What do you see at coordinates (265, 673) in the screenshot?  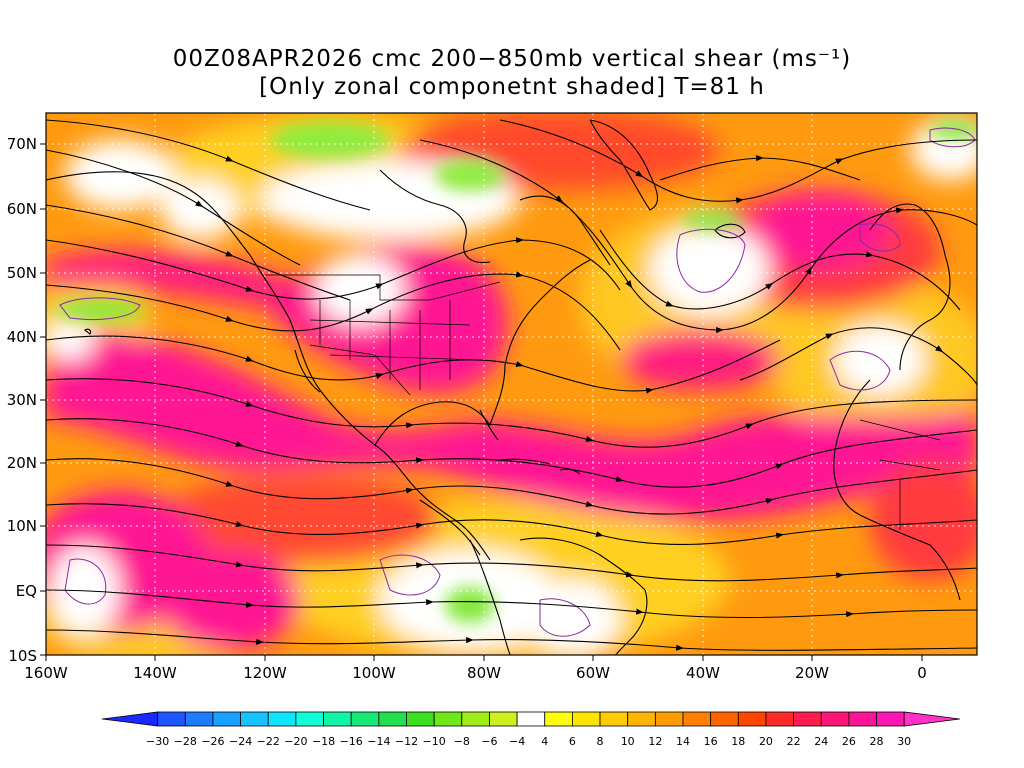 I see `lon-label: 120W` at bounding box center [265, 673].